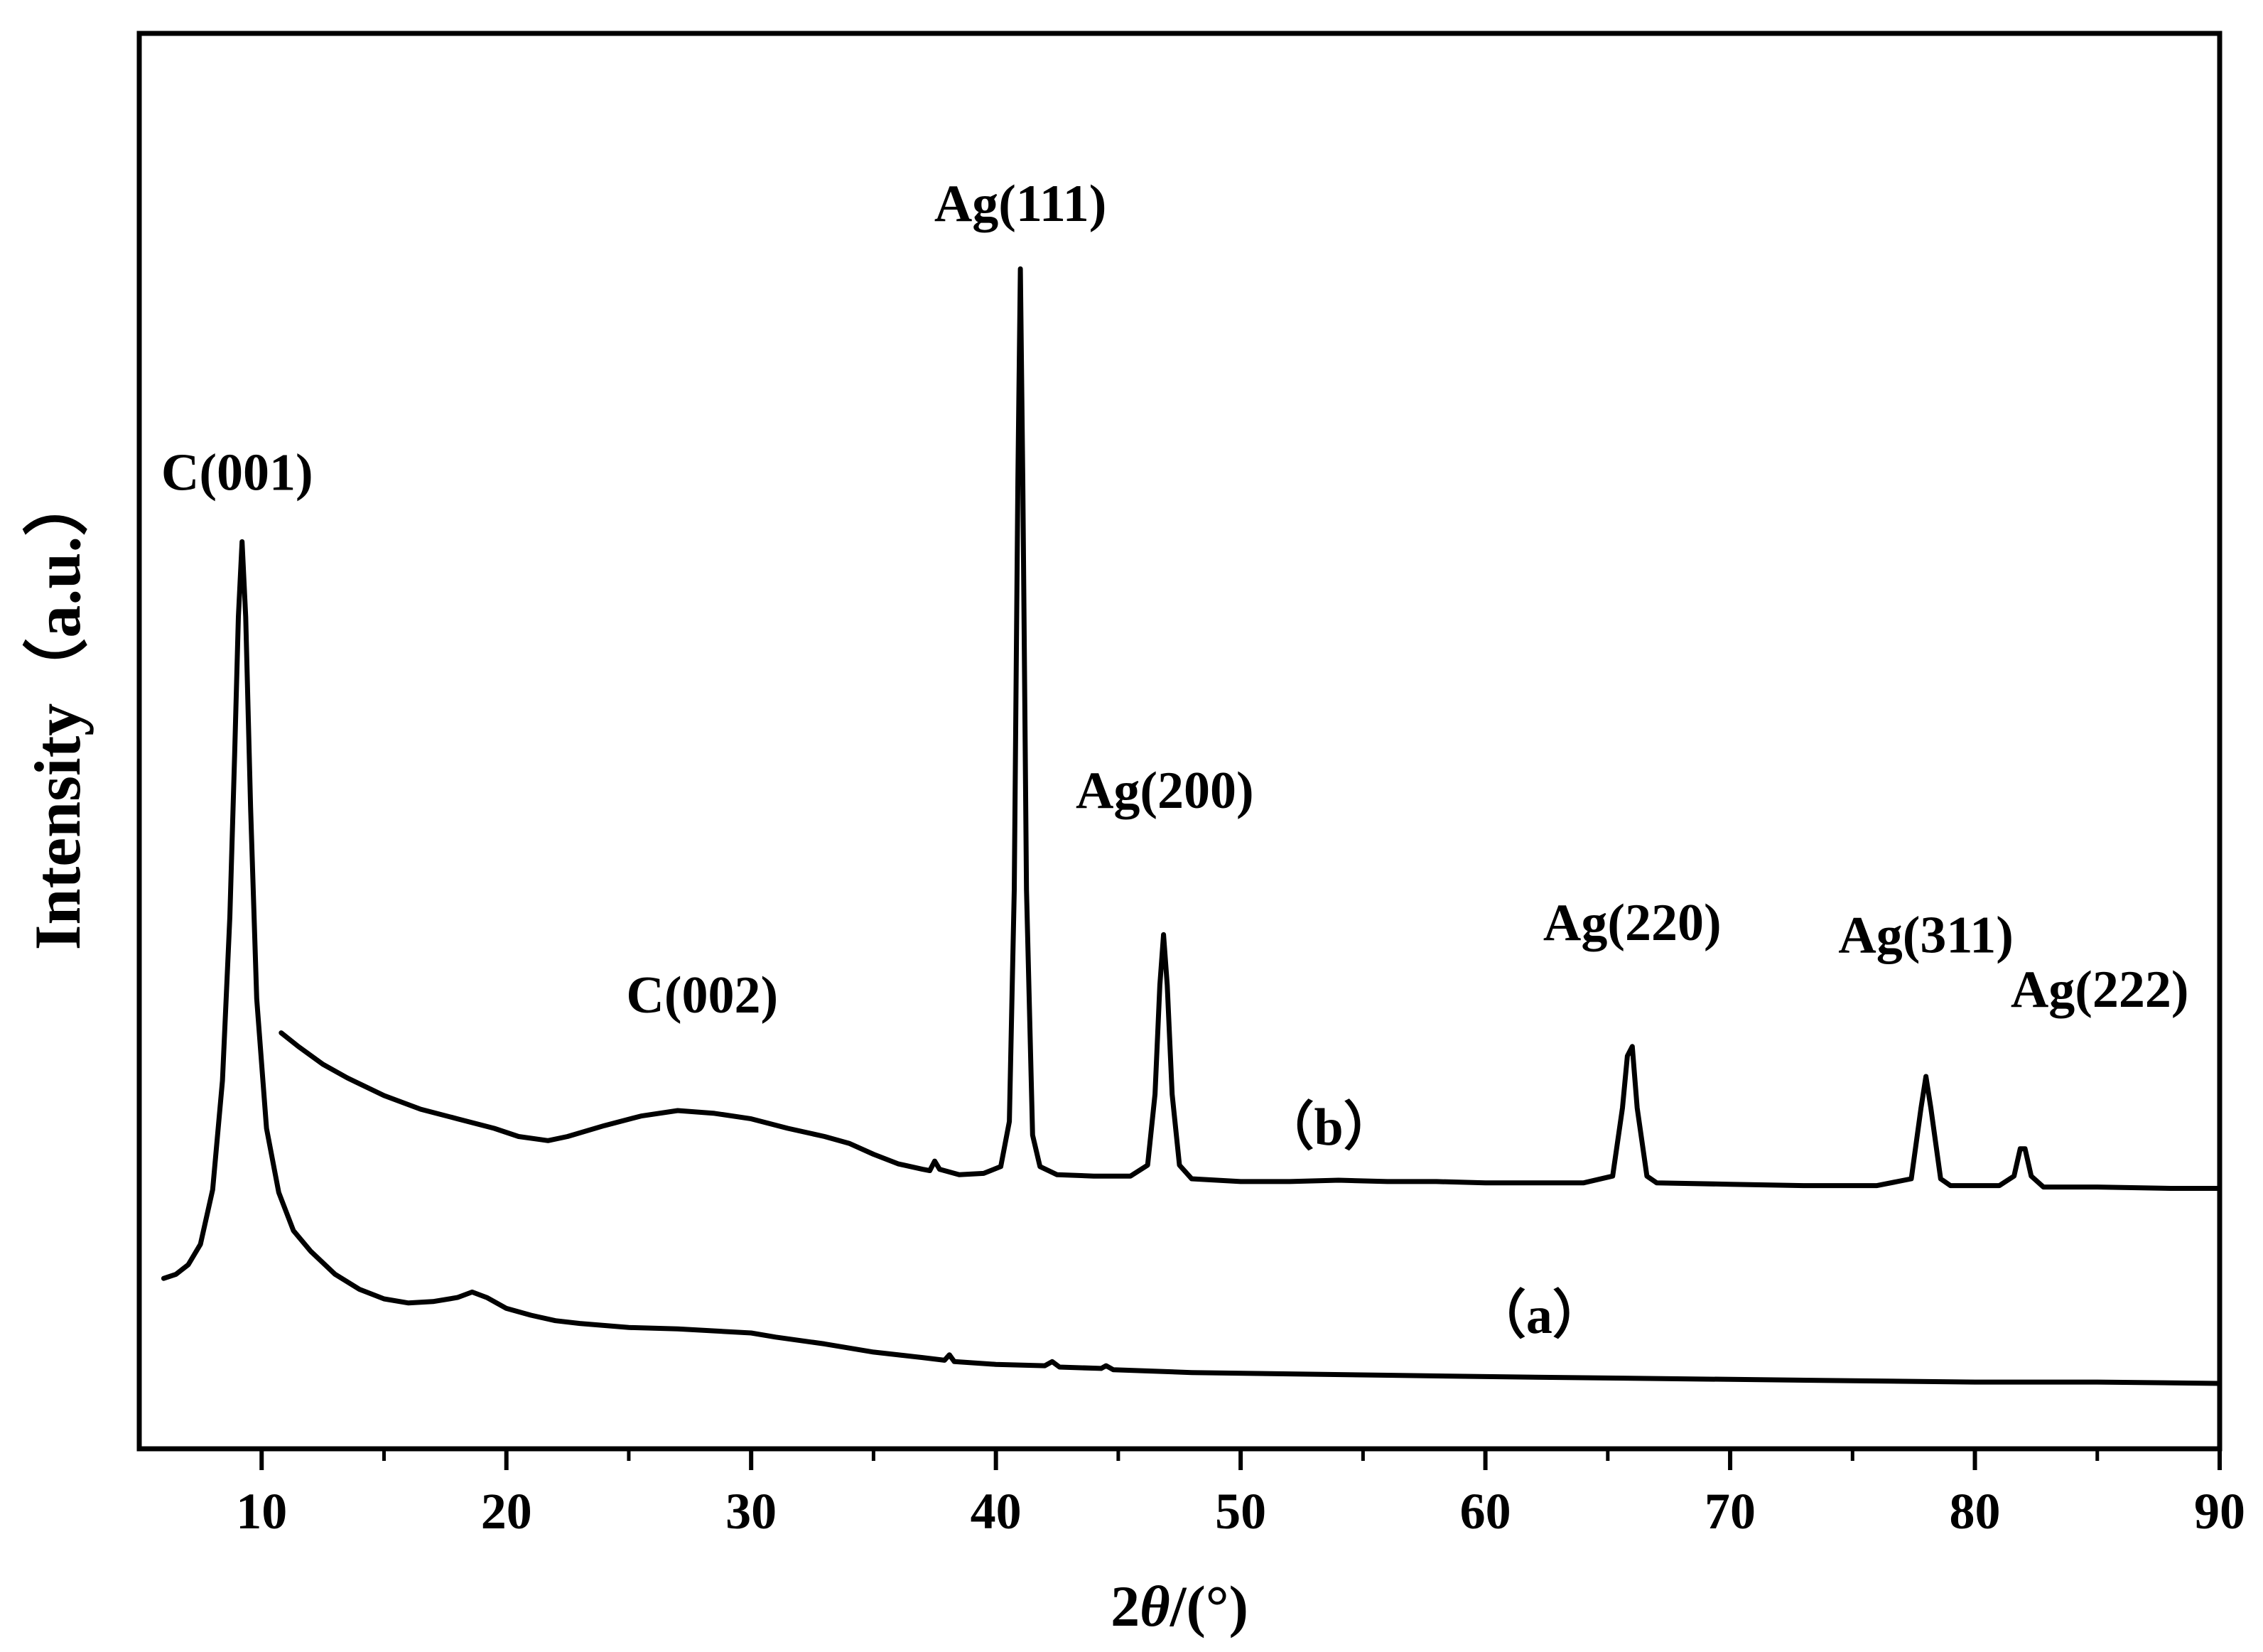 This screenshot has height=1652, width=2263. What do you see at coordinates (1179, 1606) in the screenshot?
I see `x-axis-label: 2θ/(°)` at bounding box center [1179, 1606].